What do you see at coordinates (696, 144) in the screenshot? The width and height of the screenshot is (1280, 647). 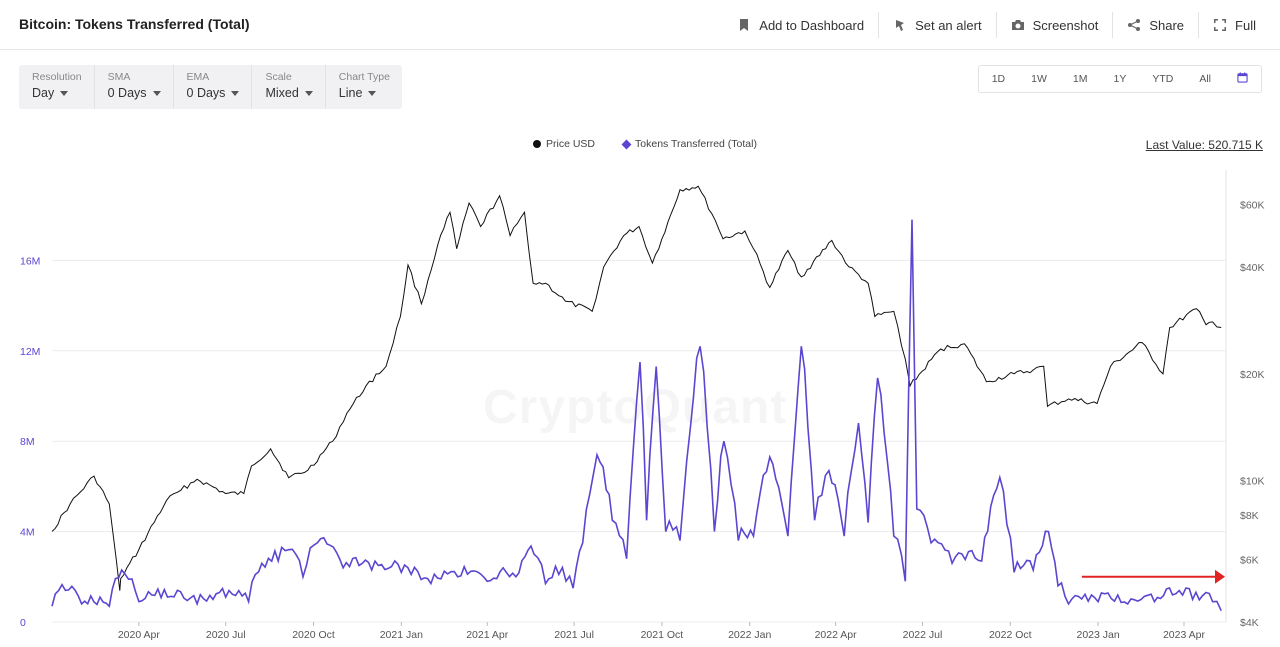 I see `legend-label-tokens: Tokens Transferred (Total)` at bounding box center [696, 144].